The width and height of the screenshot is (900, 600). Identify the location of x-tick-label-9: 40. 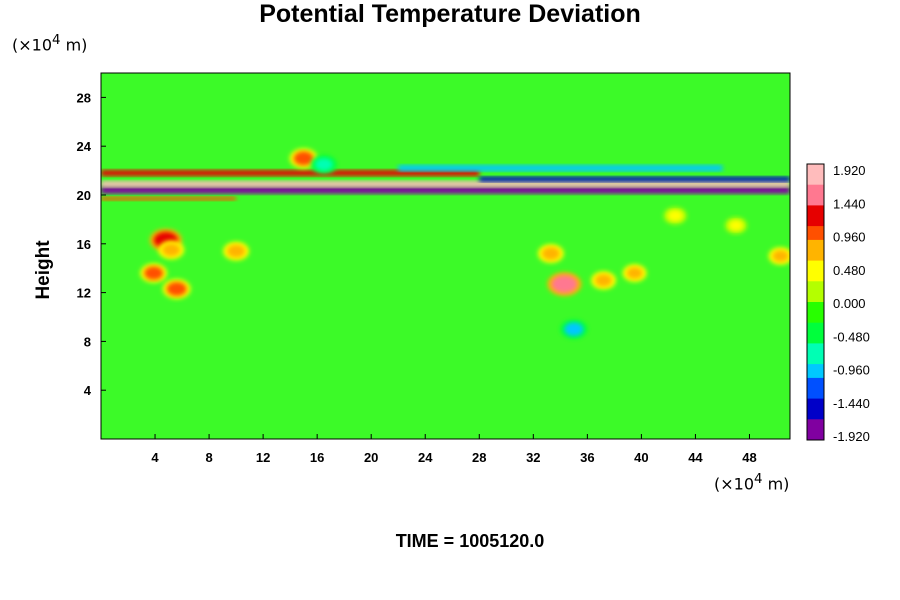
(641, 457).